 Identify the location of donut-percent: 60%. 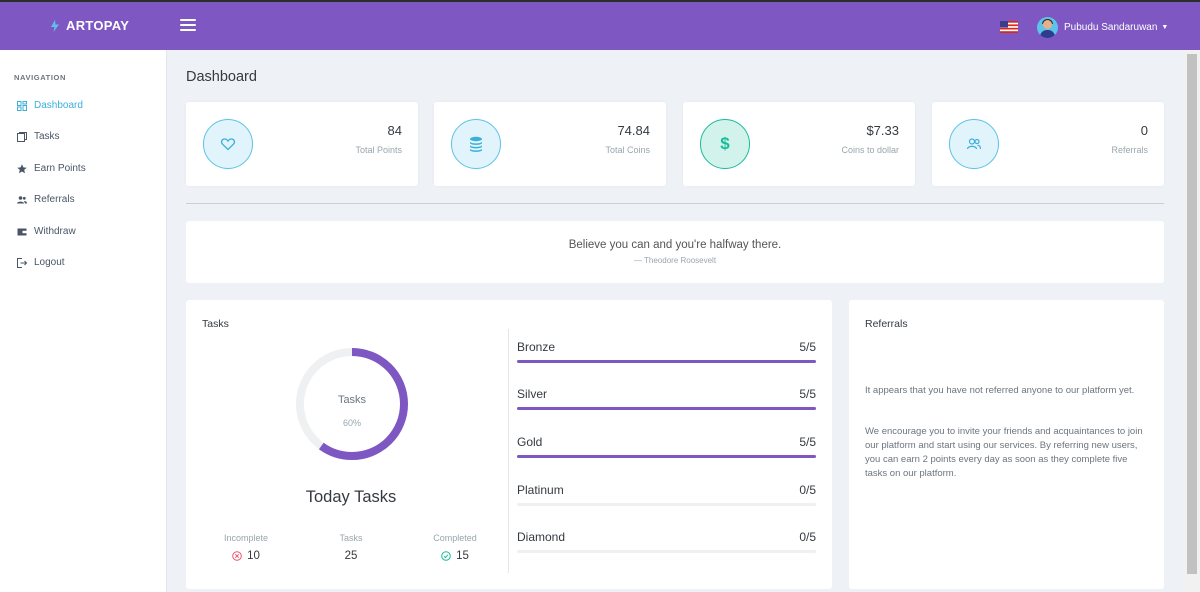
(351, 423).